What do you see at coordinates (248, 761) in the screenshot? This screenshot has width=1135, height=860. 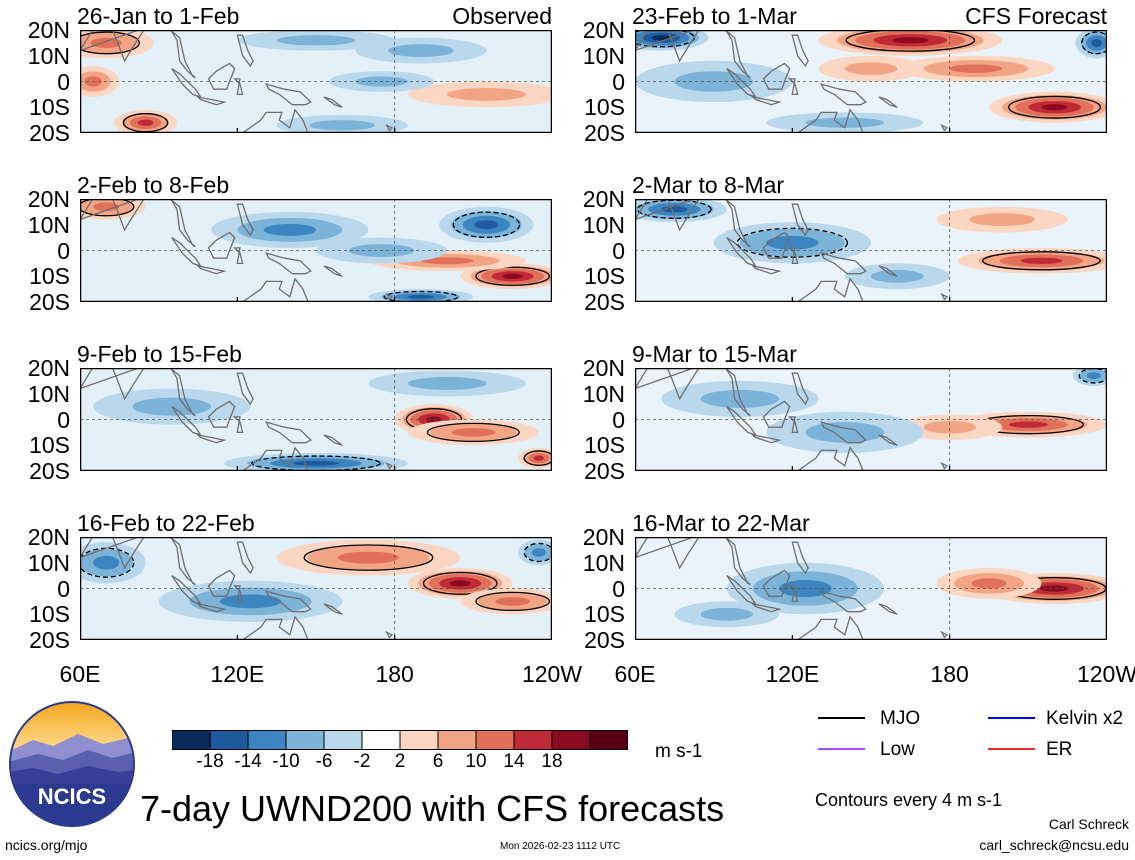 I see `colorbar-tick-label: -14` at bounding box center [248, 761].